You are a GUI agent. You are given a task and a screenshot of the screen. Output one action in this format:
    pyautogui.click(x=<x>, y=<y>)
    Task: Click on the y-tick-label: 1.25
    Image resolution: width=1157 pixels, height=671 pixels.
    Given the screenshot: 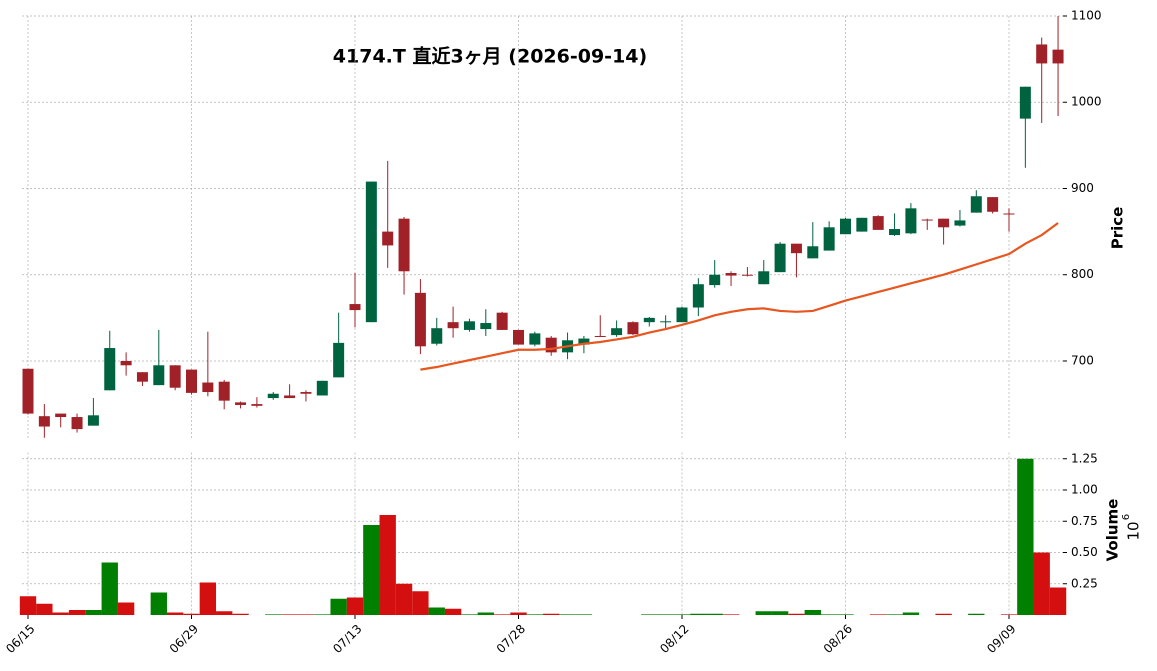 What is the action you would take?
    pyautogui.click(x=1084, y=458)
    